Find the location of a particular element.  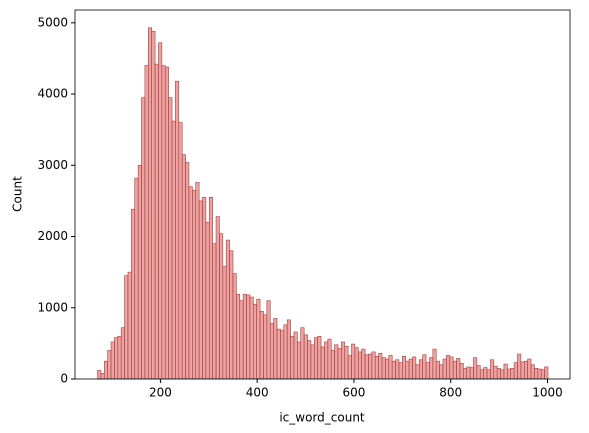

x-tick-label: 200 is located at coordinates (160, 393).